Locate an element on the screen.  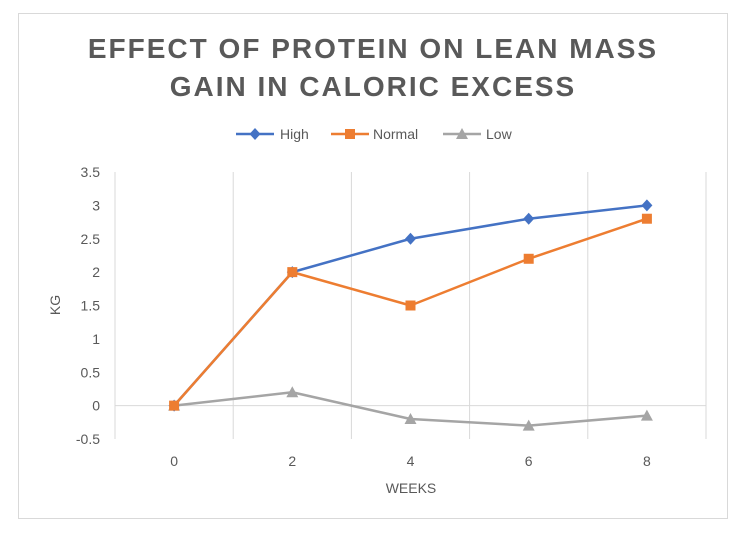
y-tick-label: 3 is located at coordinates (96, 205).